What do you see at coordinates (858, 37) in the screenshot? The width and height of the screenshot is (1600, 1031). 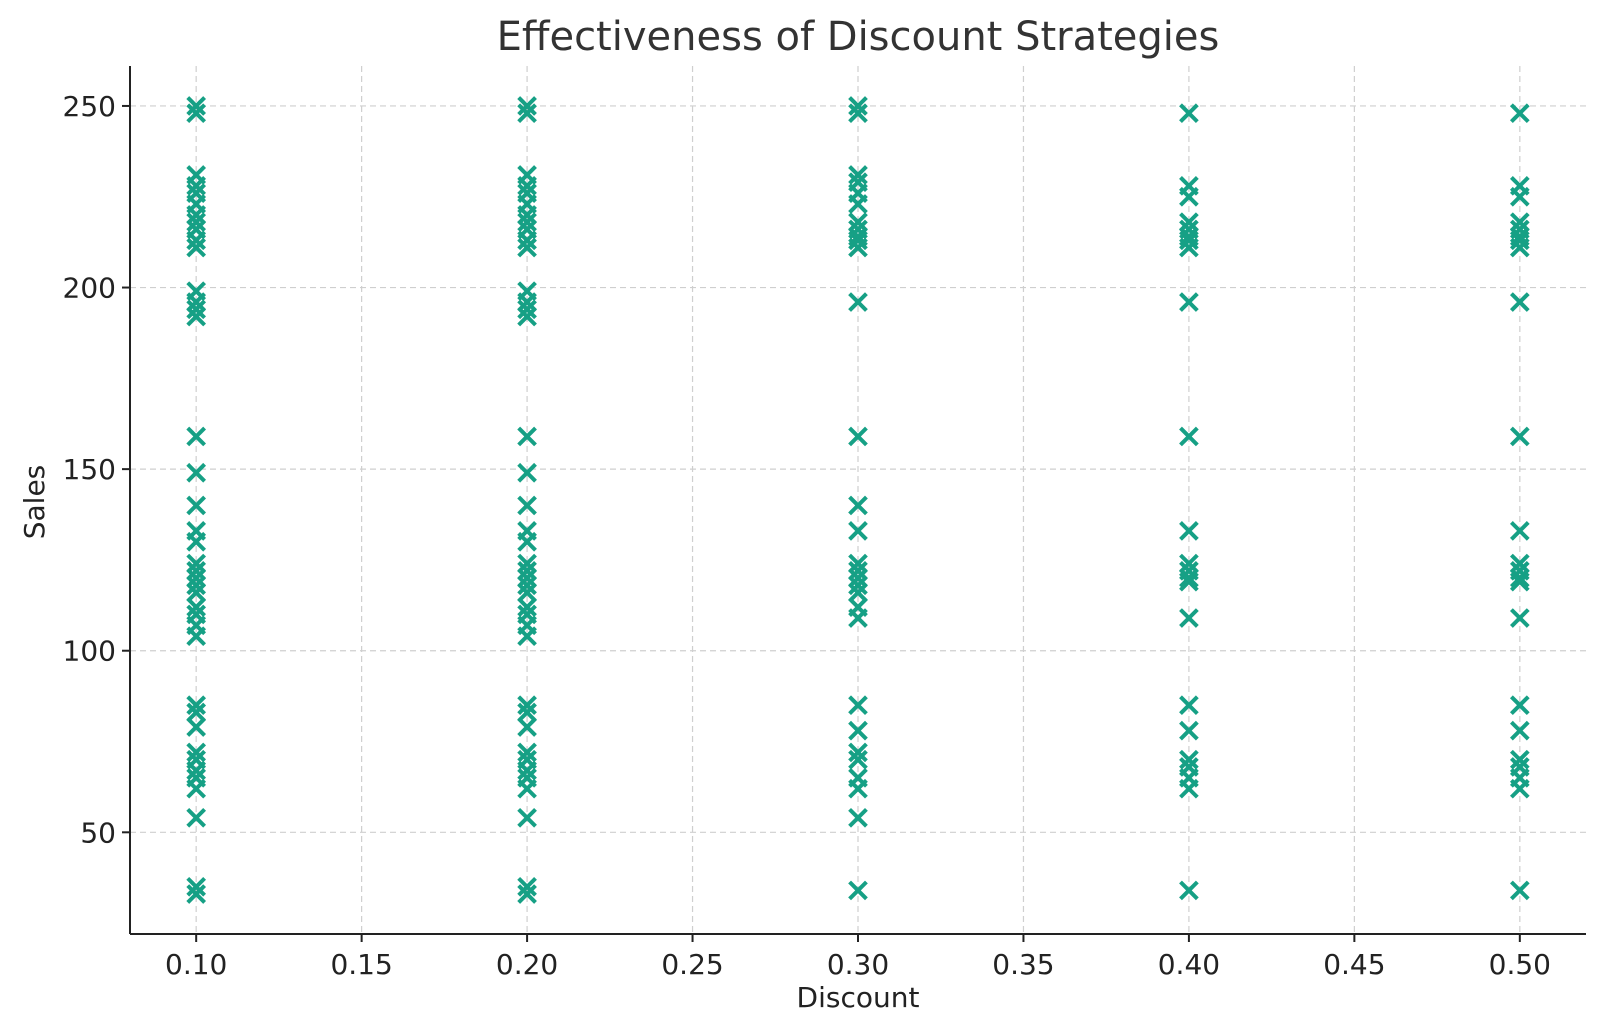 I see `chart-title: Effectiveness of Discount Strategies` at bounding box center [858, 37].